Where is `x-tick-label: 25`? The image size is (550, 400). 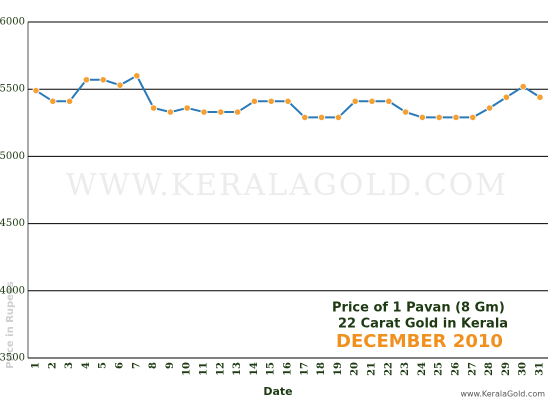 x-tick-label: 25 is located at coordinates (439, 369).